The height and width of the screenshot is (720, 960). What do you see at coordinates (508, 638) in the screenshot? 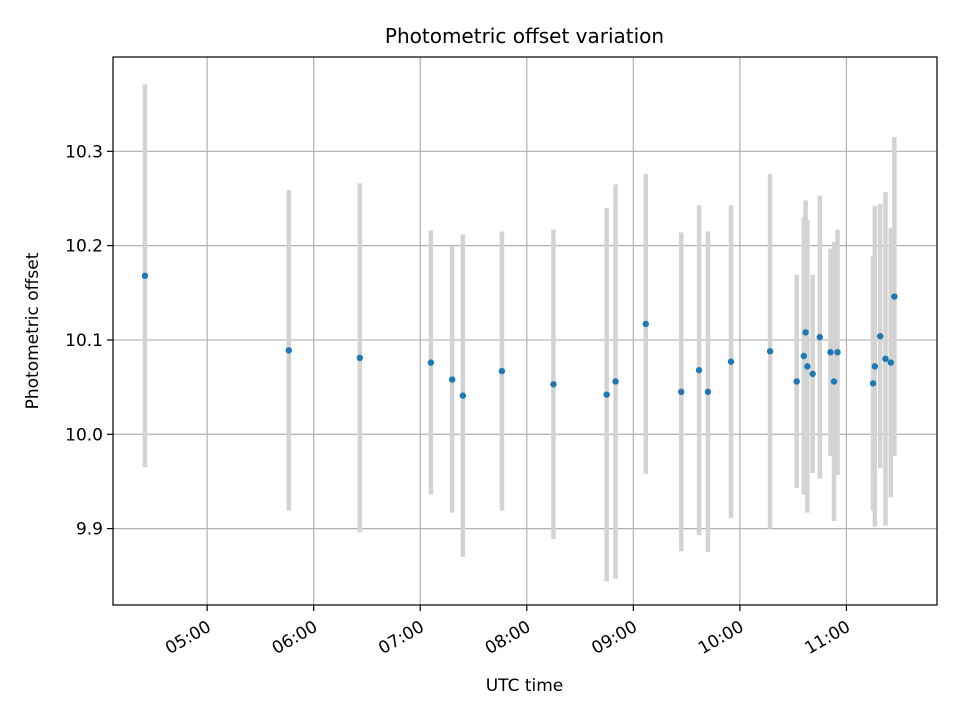
I see `x-tick-label: 08:00` at bounding box center [508, 638].